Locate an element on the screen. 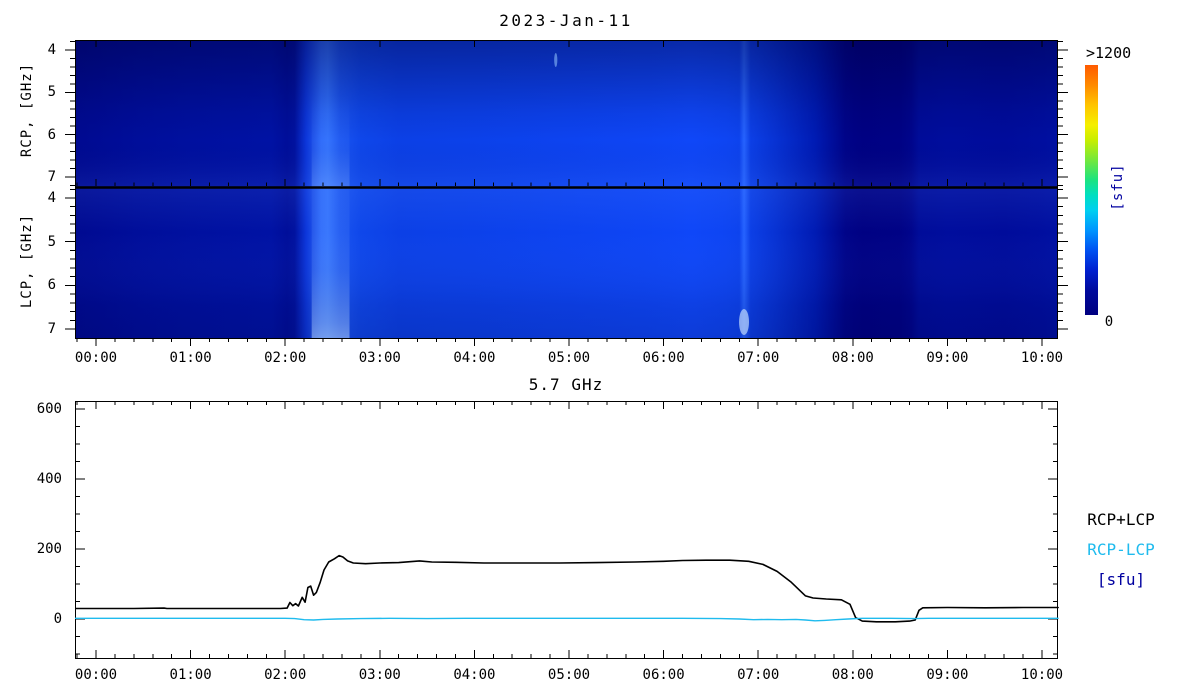 This screenshot has width=1200, height=700. rcp-freq-tick-label: 6 is located at coordinates (51, 134).